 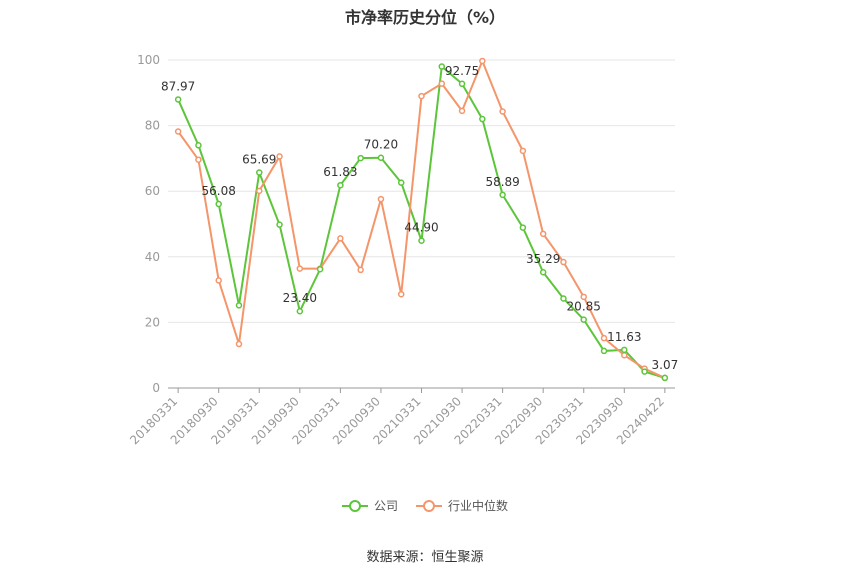 What do you see at coordinates (425, 17) in the screenshot?
I see `chart-title: 市净率历史分位（%）` at bounding box center [425, 17].